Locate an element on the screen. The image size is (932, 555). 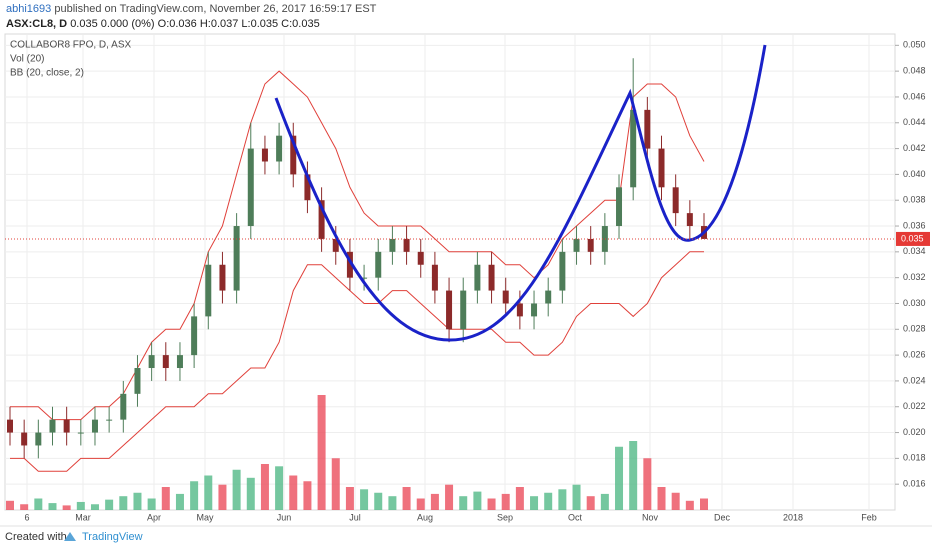
footer-brand: TradingView is located at coordinates (112, 537).